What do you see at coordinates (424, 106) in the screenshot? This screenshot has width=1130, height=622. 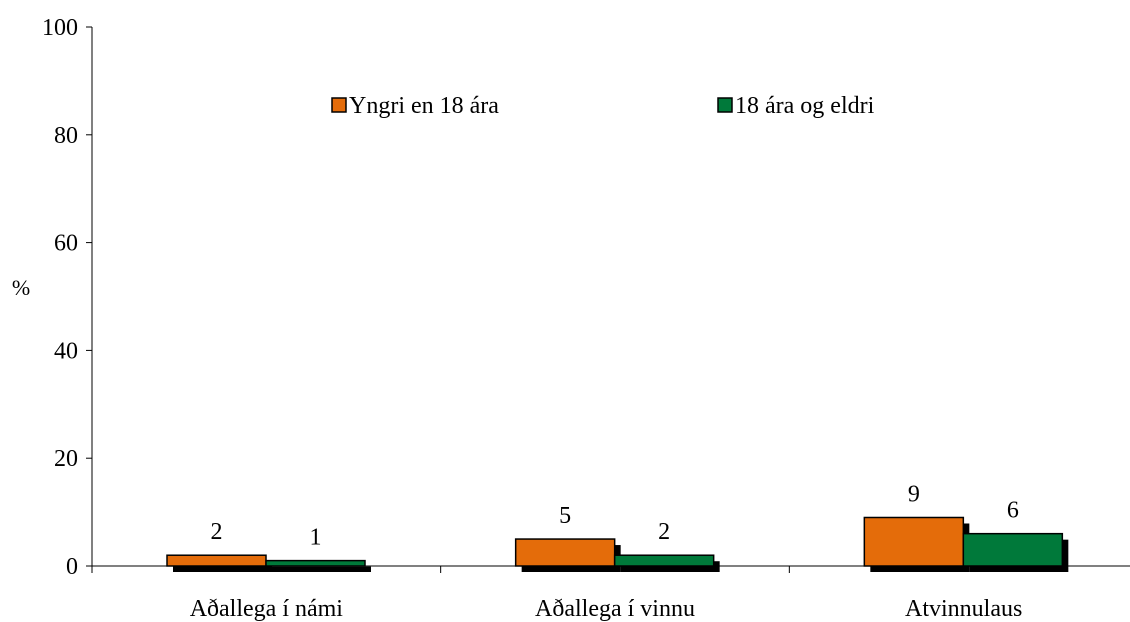 I see `legend-label: Yngri en 18 ára` at bounding box center [424, 106].